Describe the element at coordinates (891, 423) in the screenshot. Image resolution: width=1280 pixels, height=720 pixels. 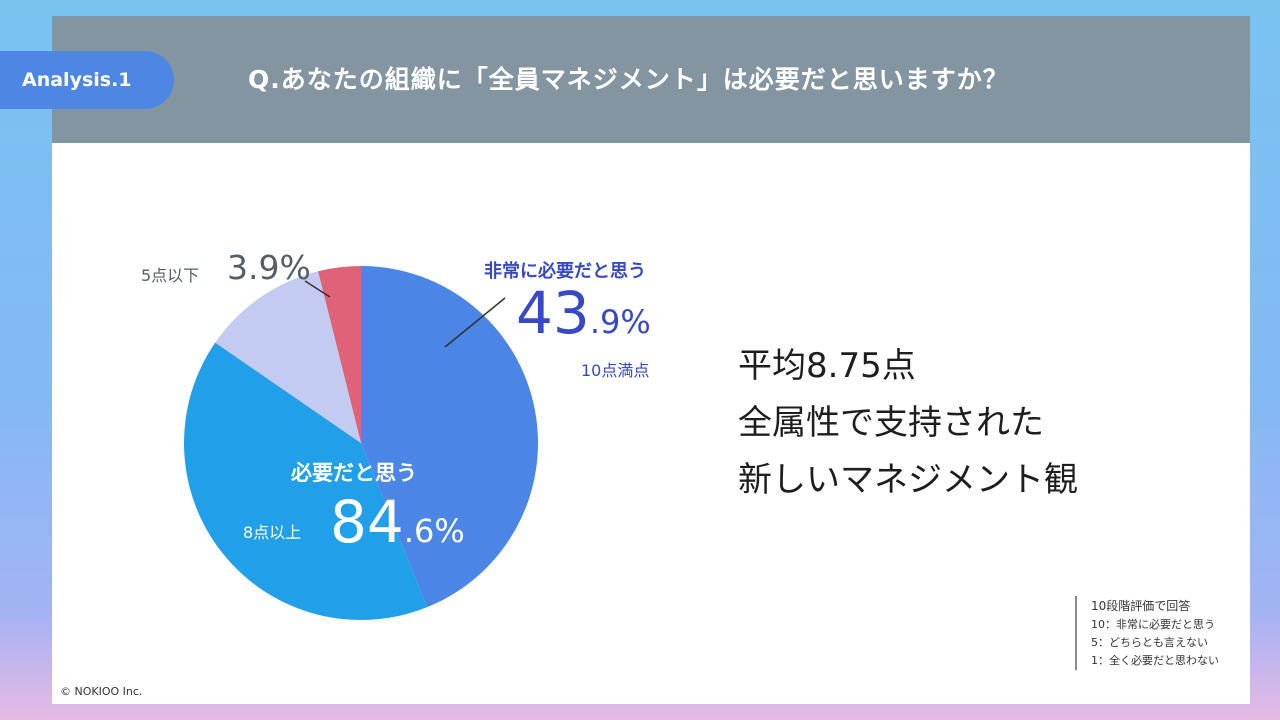
I see `headline-line-2: 全属性で支持された` at that location.